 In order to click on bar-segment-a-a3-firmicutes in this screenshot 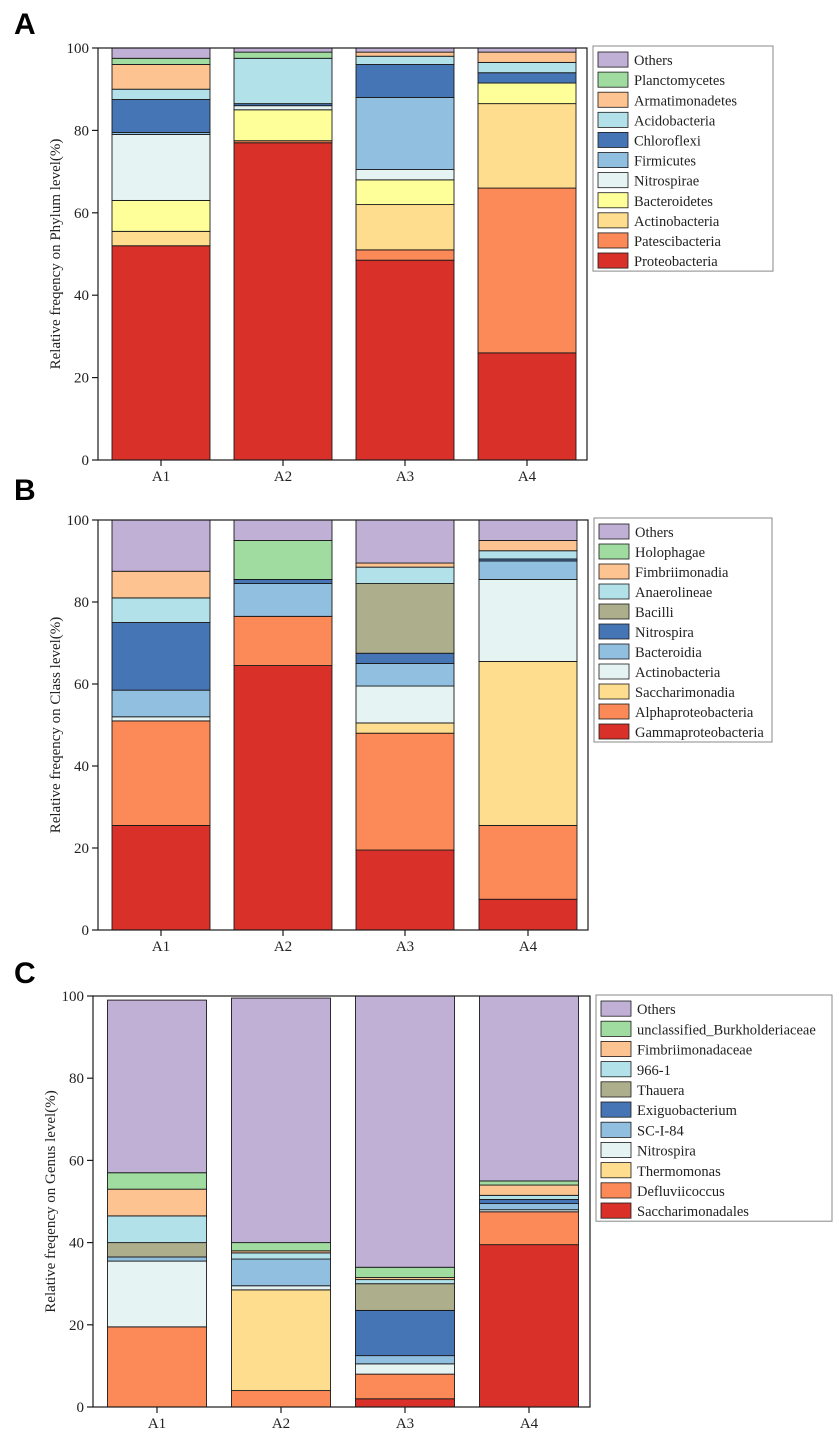, I will do `click(405, 133)`.